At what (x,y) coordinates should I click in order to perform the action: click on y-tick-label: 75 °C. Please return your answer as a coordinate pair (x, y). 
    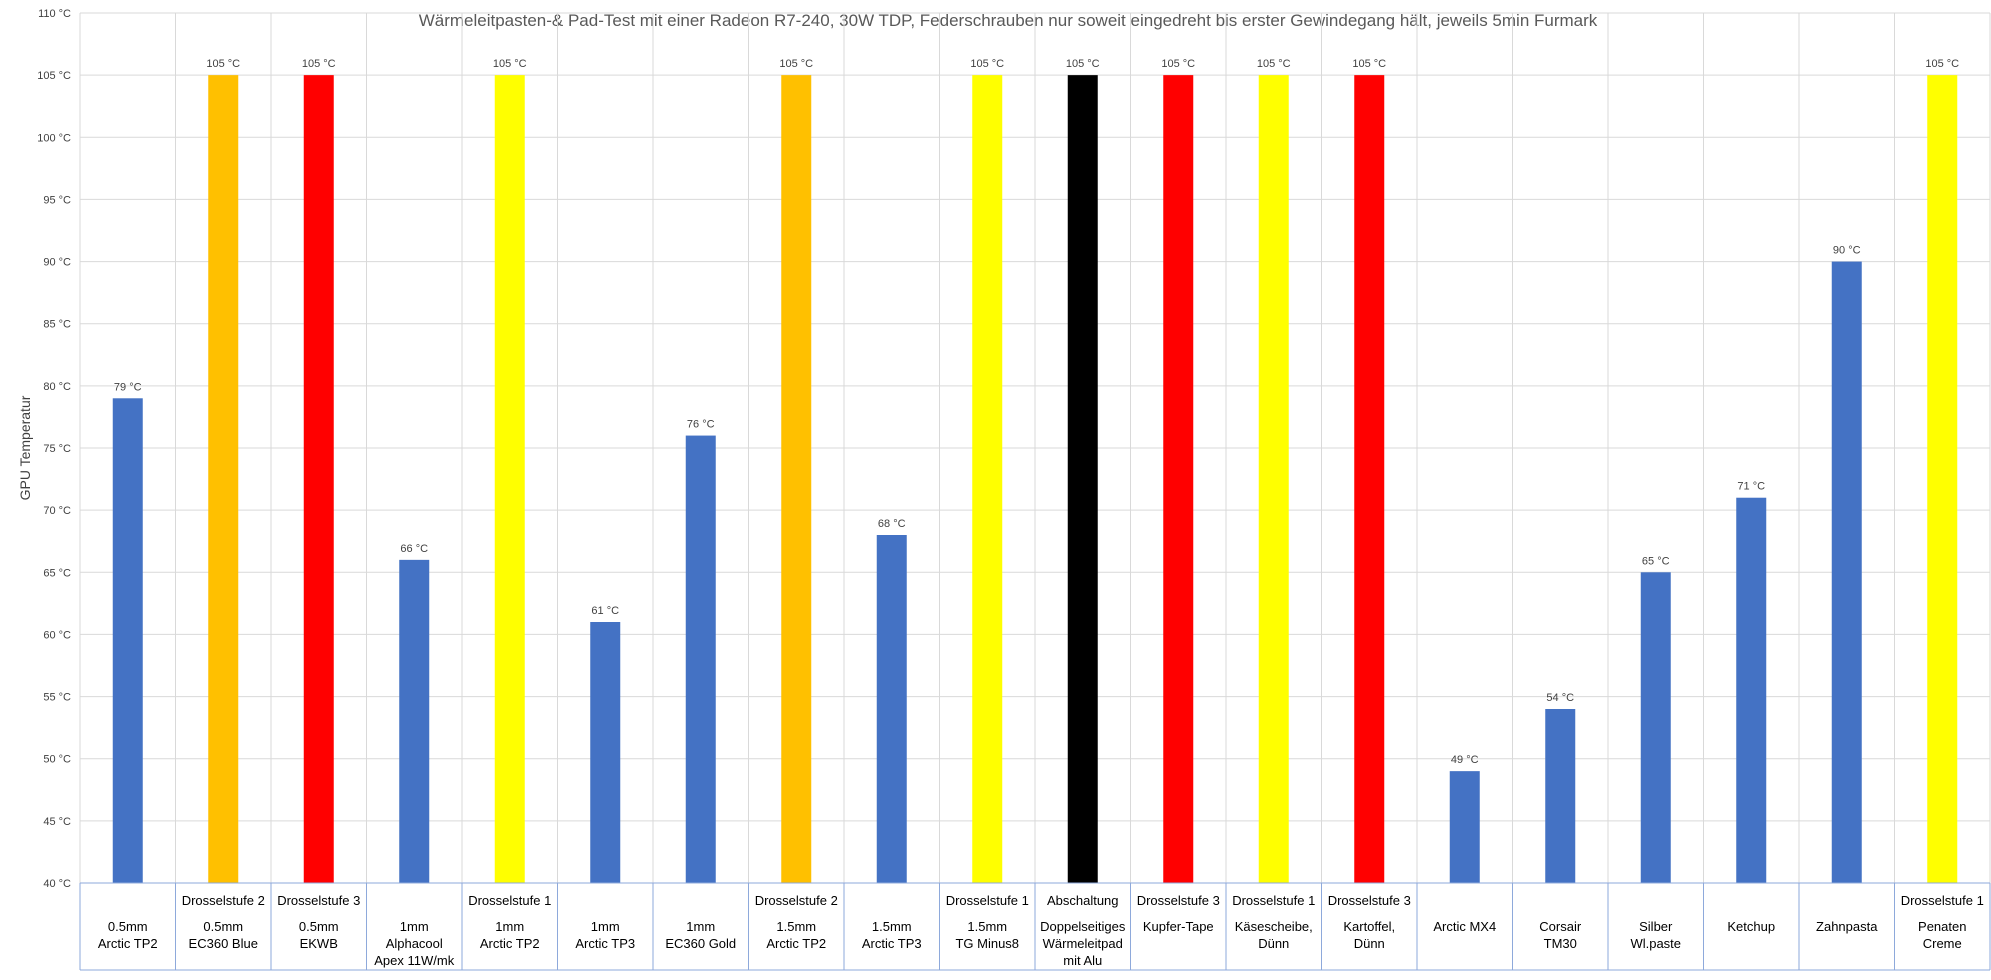
    Looking at the image, I should click on (57, 449).